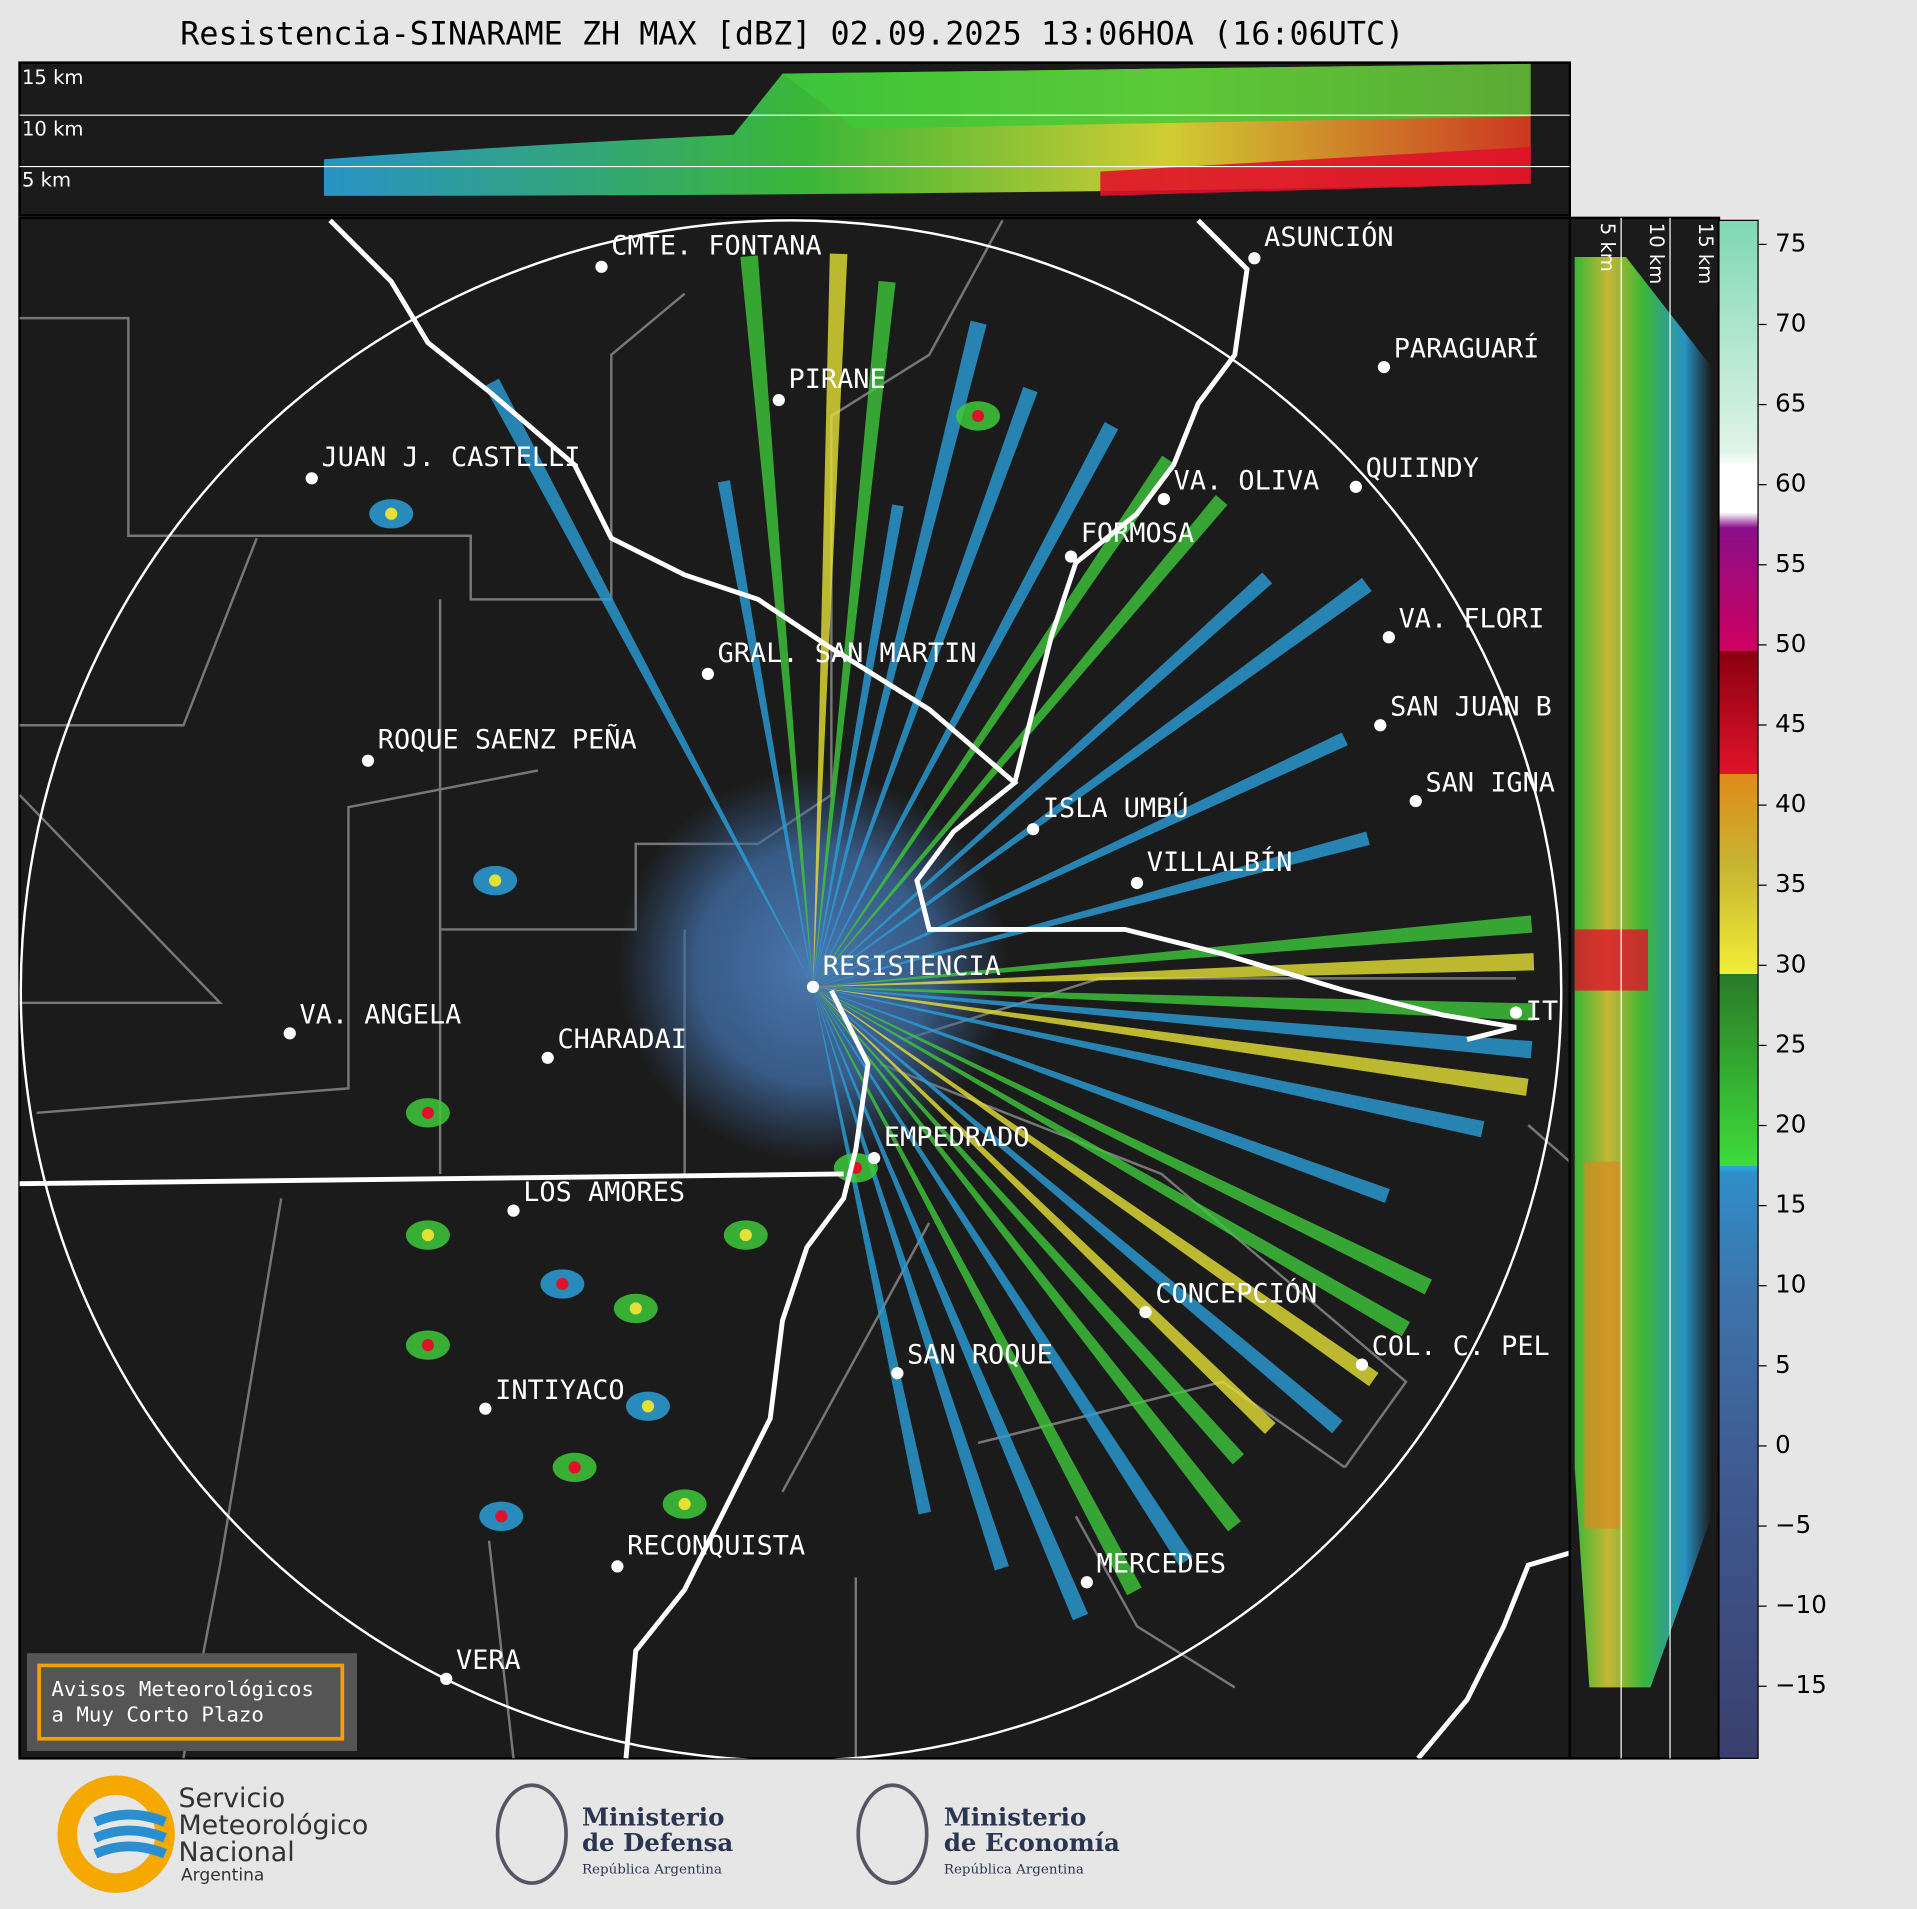 The height and width of the screenshot is (1909, 1917). What do you see at coordinates (1801, 1604) in the screenshot?
I see `colorbar-tick-label: −10` at bounding box center [1801, 1604].